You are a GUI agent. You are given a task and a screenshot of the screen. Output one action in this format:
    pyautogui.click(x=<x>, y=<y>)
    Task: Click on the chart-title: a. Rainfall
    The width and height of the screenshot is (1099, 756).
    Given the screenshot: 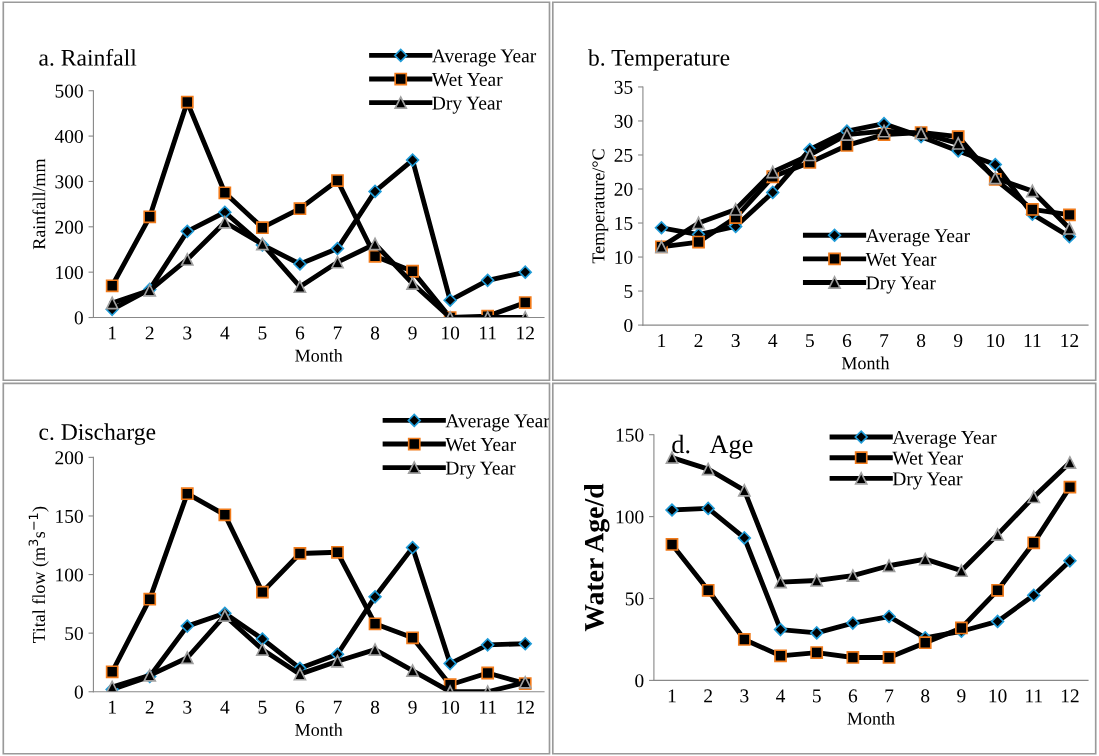 What is the action you would take?
    pyautogui.click(x=88, y=57)
    